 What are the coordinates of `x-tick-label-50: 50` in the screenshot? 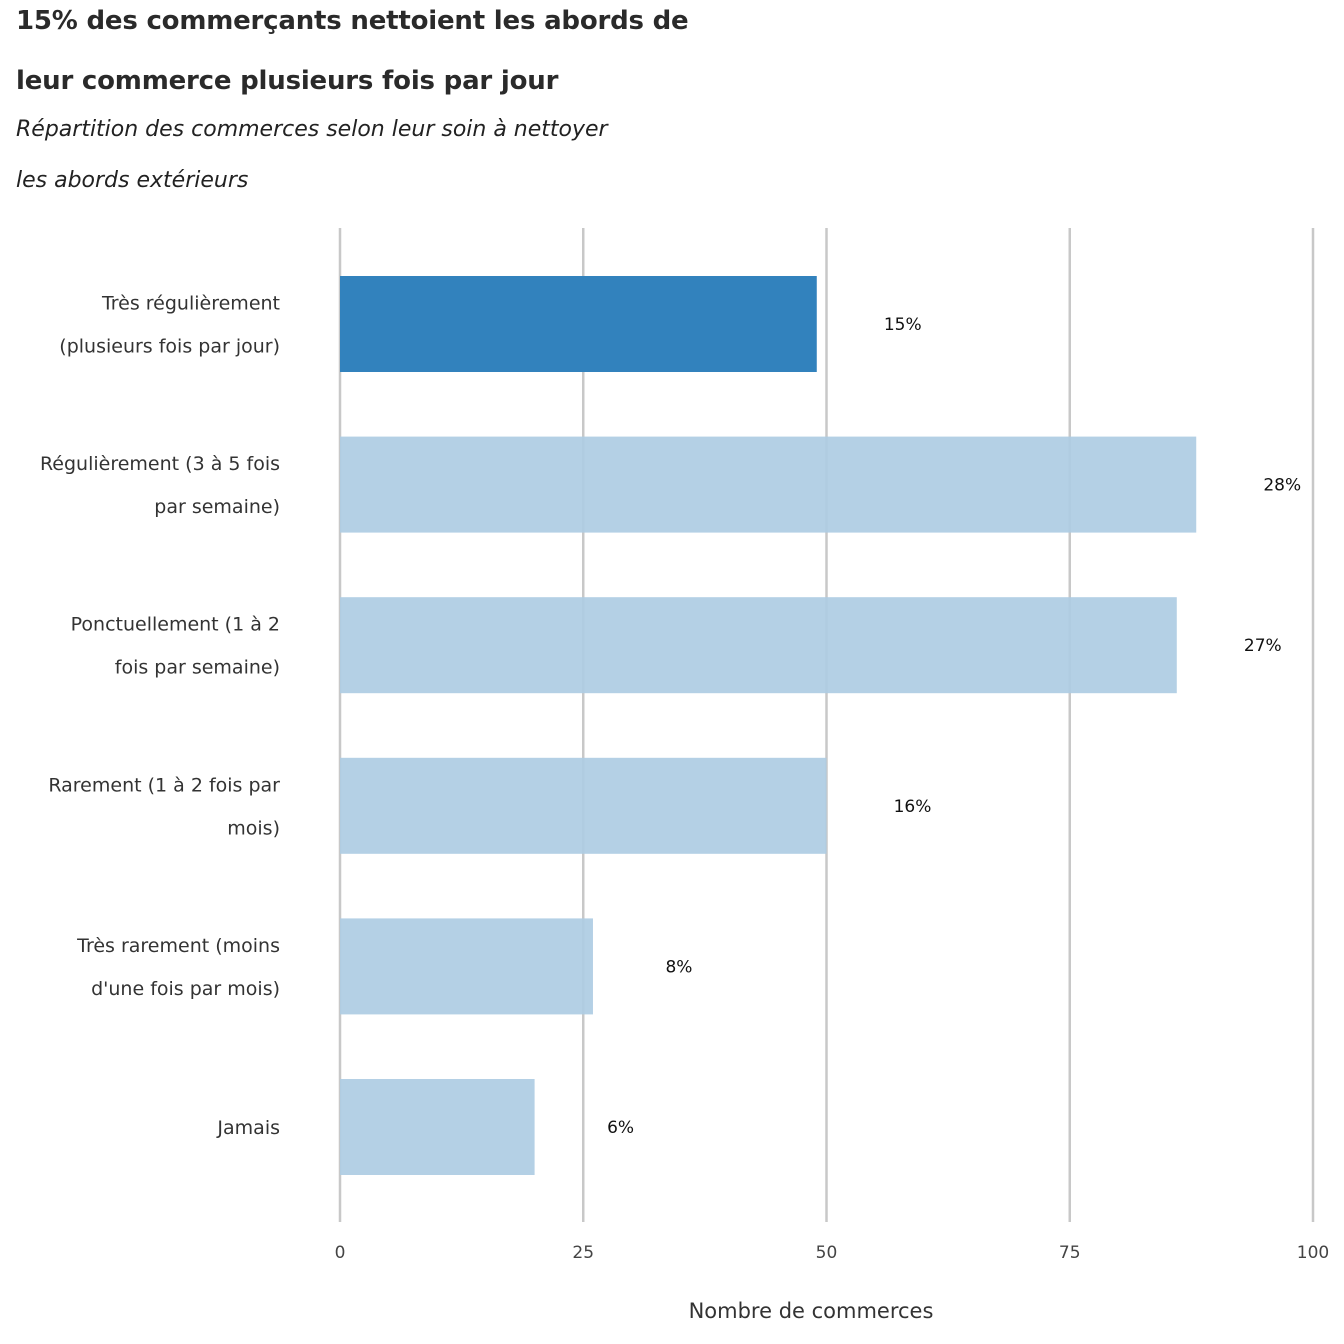 It's located at (827, 1253).